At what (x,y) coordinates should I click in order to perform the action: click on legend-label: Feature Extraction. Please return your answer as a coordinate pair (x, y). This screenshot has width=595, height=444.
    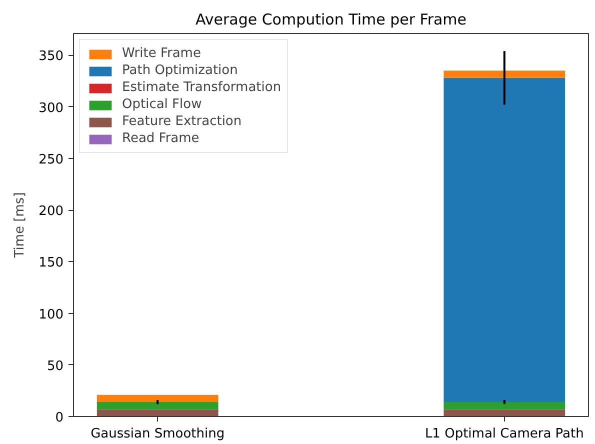
    Looking at the image, I should click on (182, 121).